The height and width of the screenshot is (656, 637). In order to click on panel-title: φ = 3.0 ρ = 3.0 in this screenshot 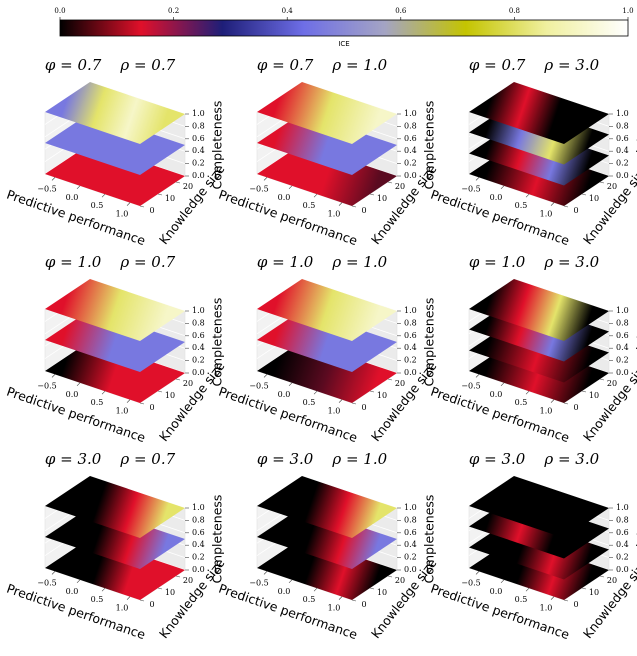, I will do `click(534, 459)`.